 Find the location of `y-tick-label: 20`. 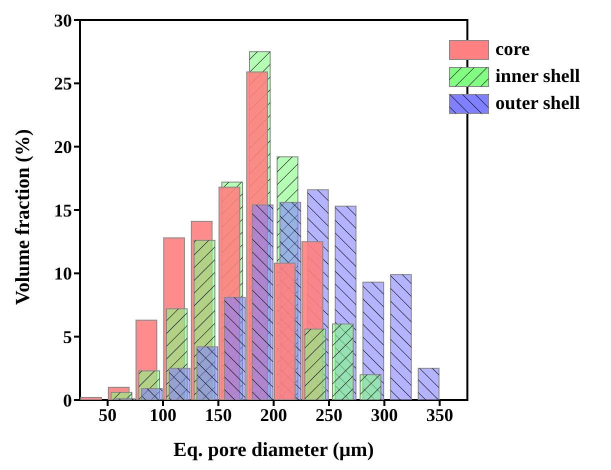

y-tick-label: 20 is located at coordinates (63, 147).